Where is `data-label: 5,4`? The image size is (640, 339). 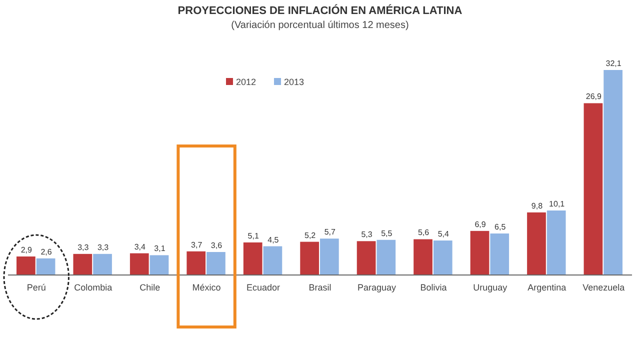
data-label: 5,4 is located at coordinates (444, 234).